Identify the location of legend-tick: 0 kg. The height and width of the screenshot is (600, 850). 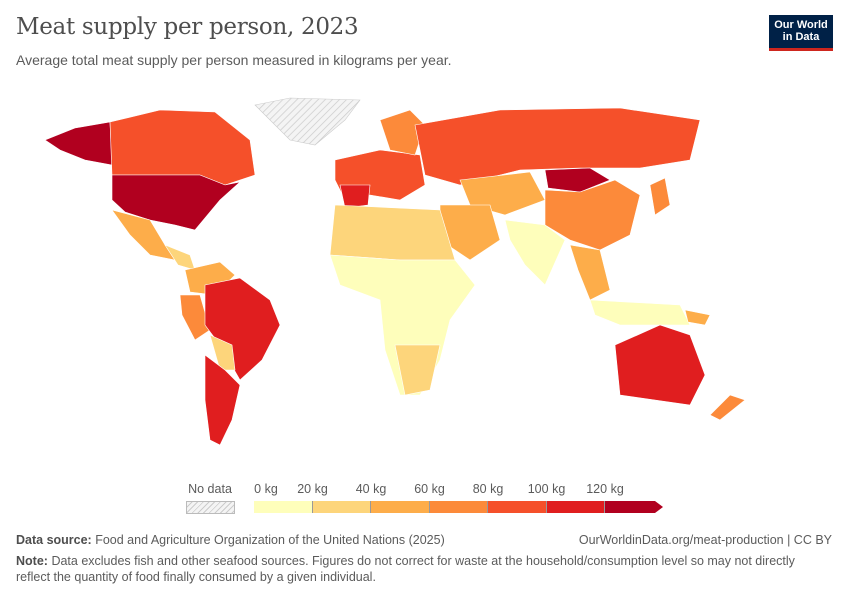
(266, 489).